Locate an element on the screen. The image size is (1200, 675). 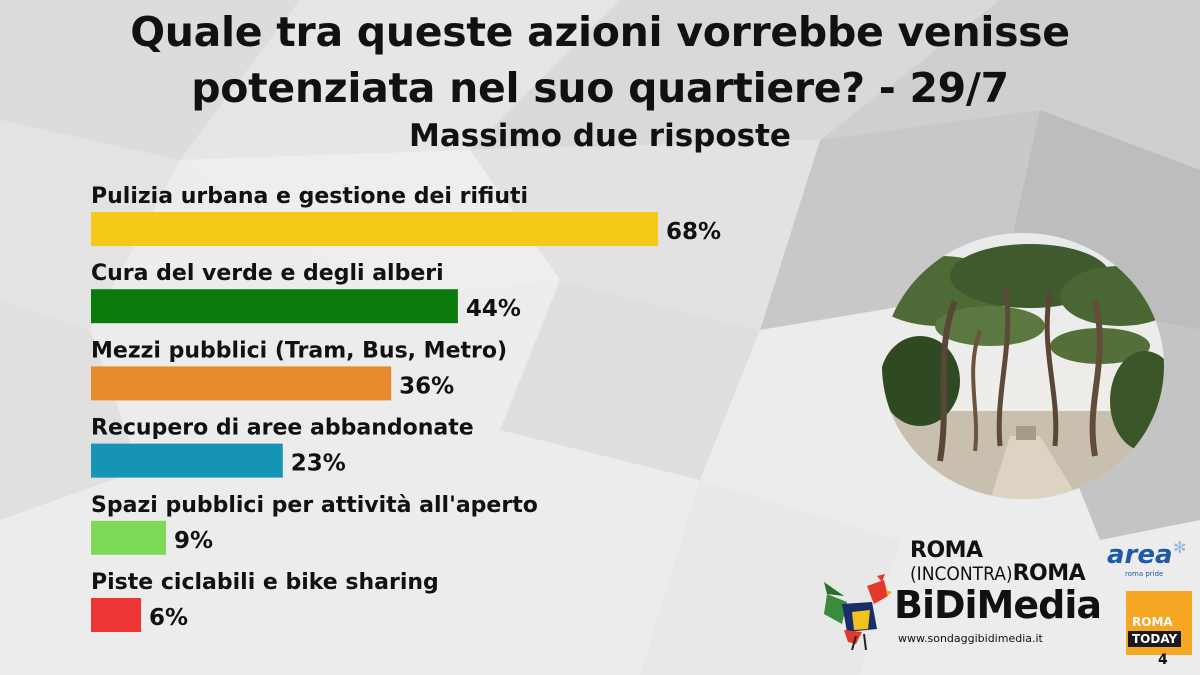
snowflake-icon: ✻ is located at coordinates (1180, 547).